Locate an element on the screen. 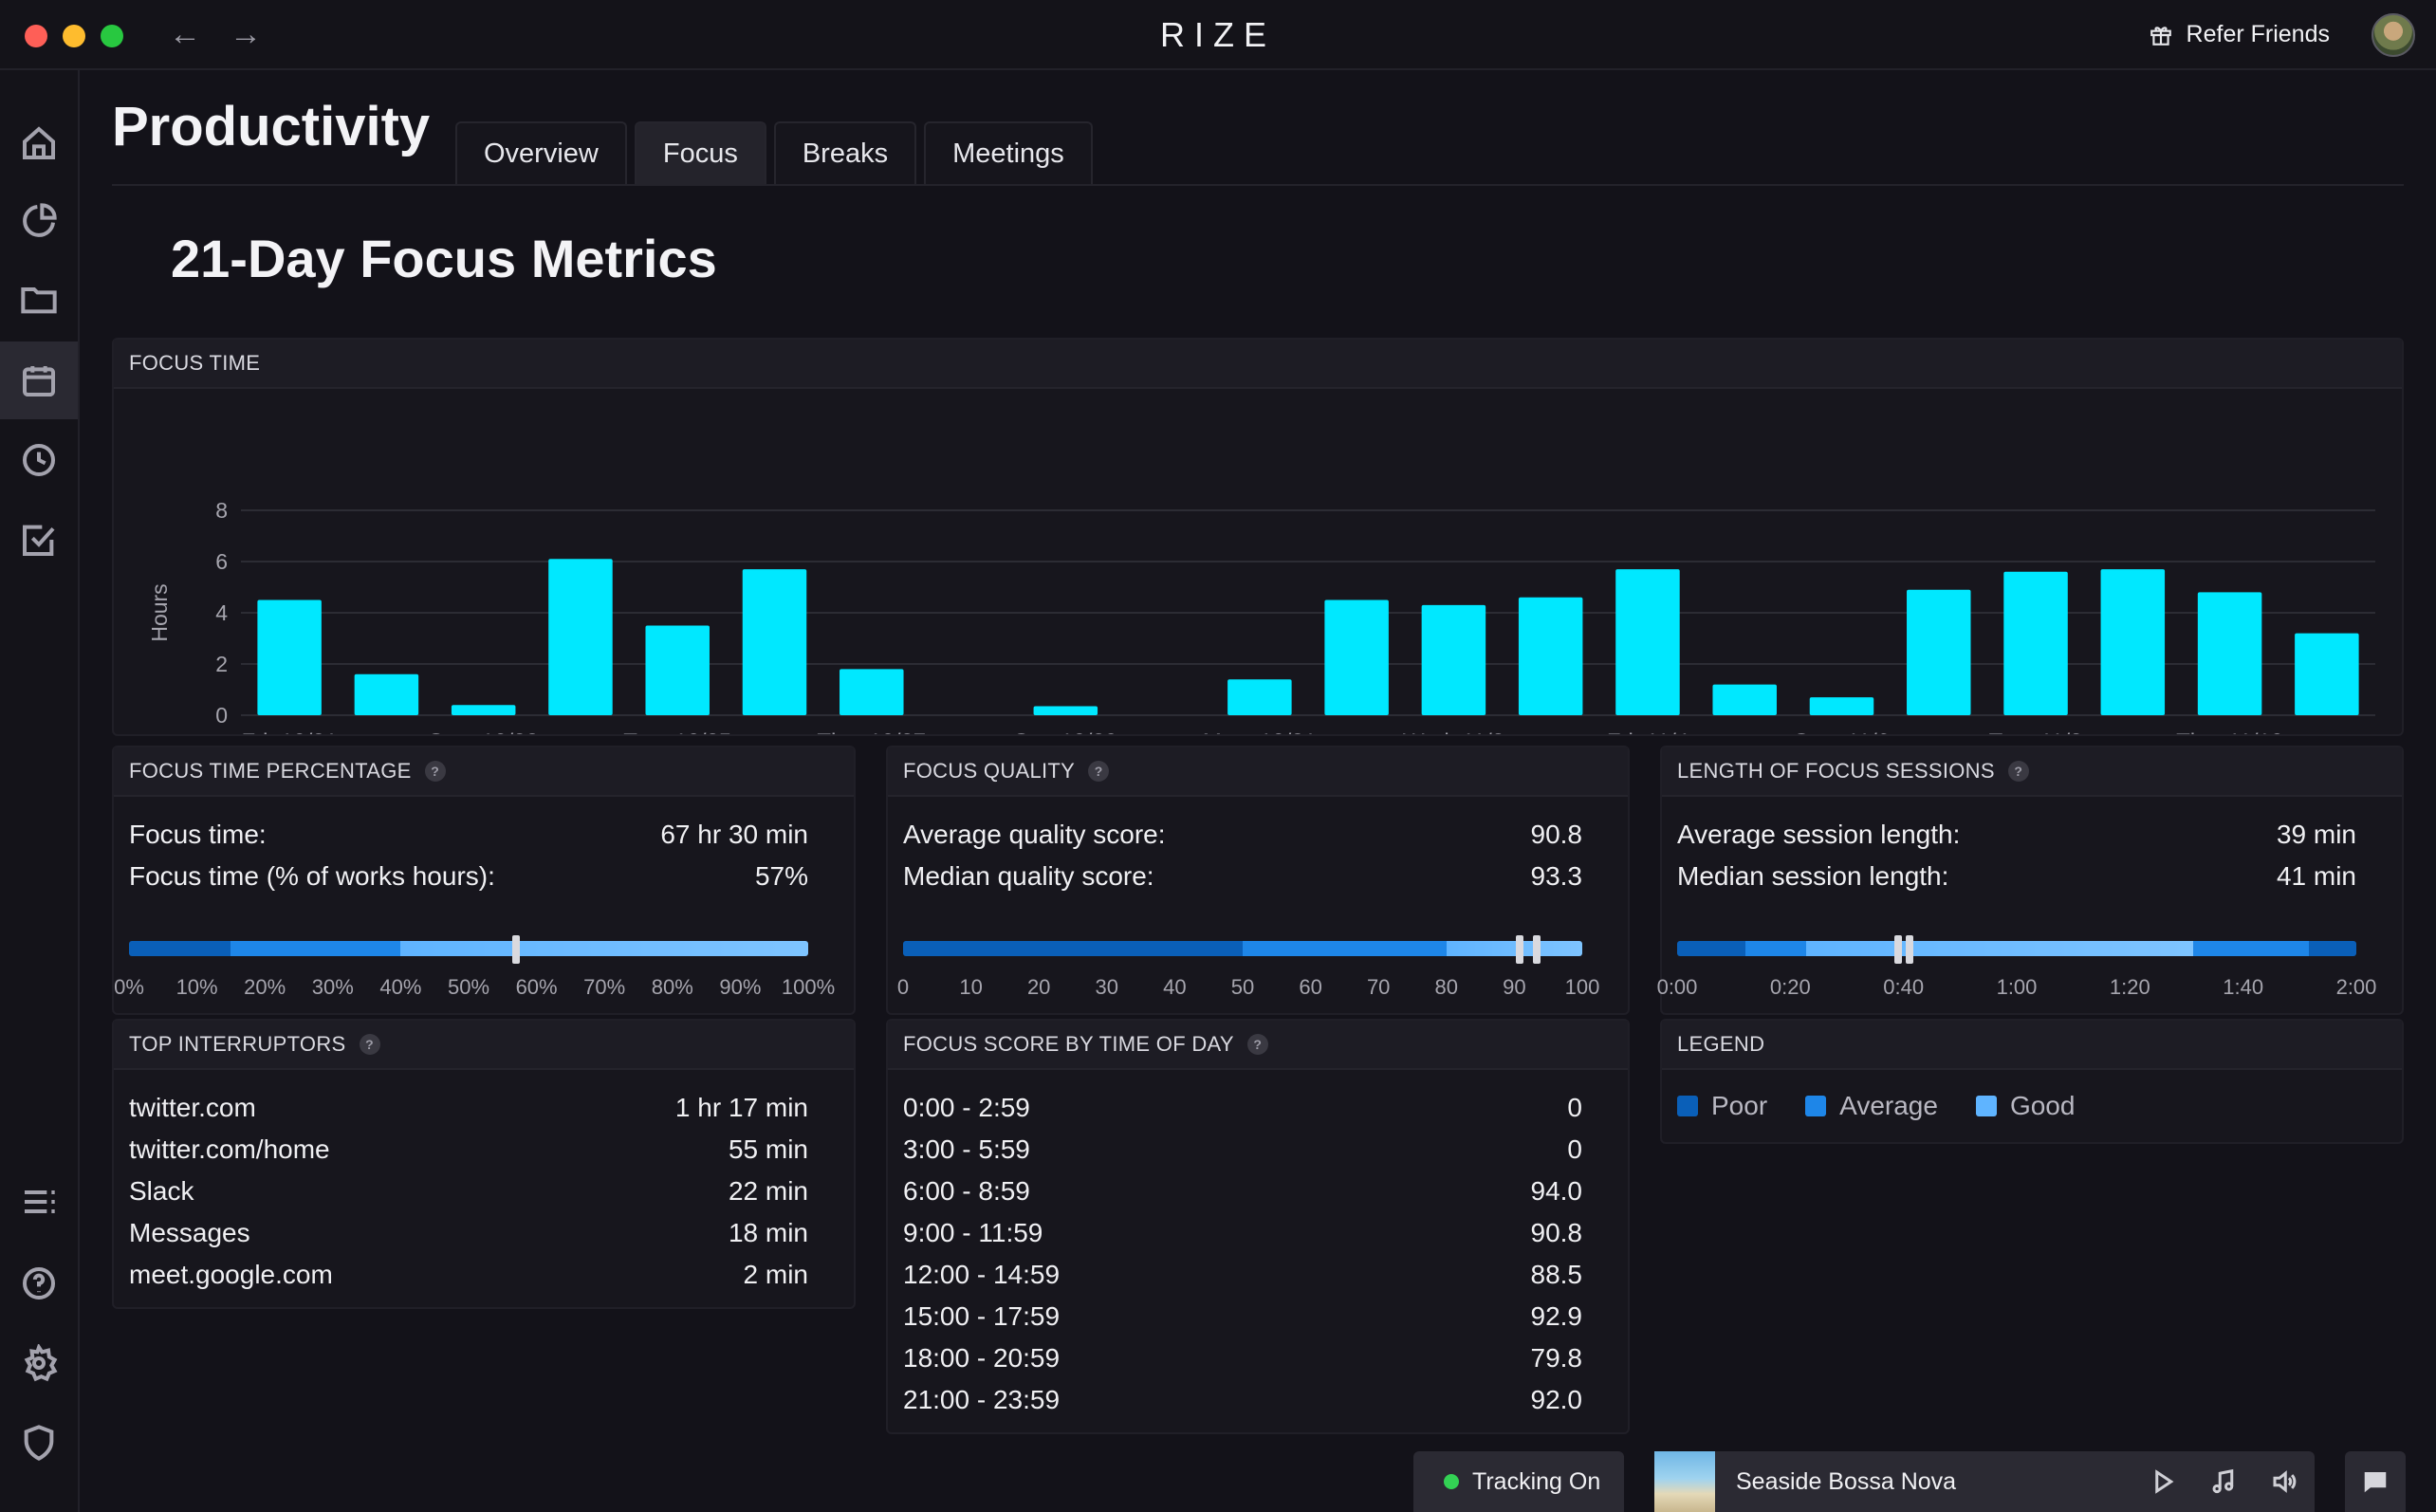 The image size is (2436, 1512). stat-label: Focus time (% of works hours): is located at coordinates (312, 876).